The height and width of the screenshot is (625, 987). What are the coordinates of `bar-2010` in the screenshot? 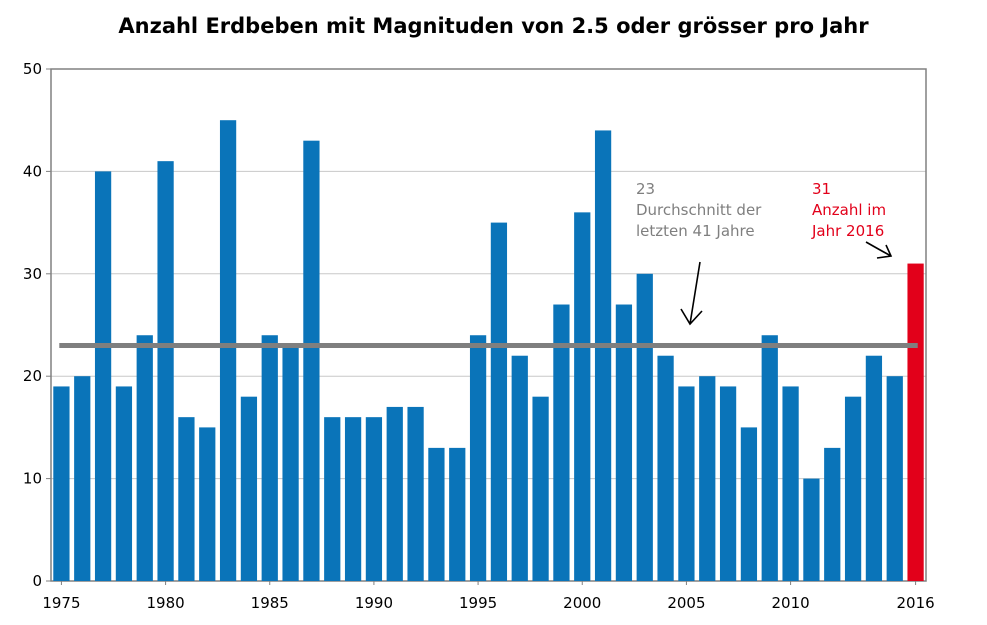 It's located at (790, 483).